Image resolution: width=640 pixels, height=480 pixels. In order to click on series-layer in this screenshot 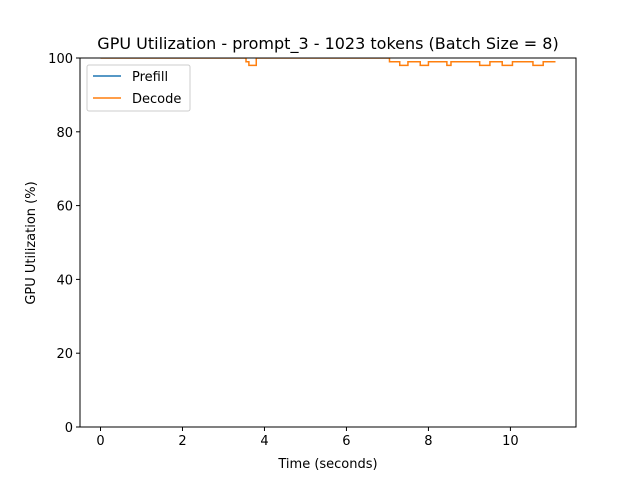, I will do `click(328, 62)`.